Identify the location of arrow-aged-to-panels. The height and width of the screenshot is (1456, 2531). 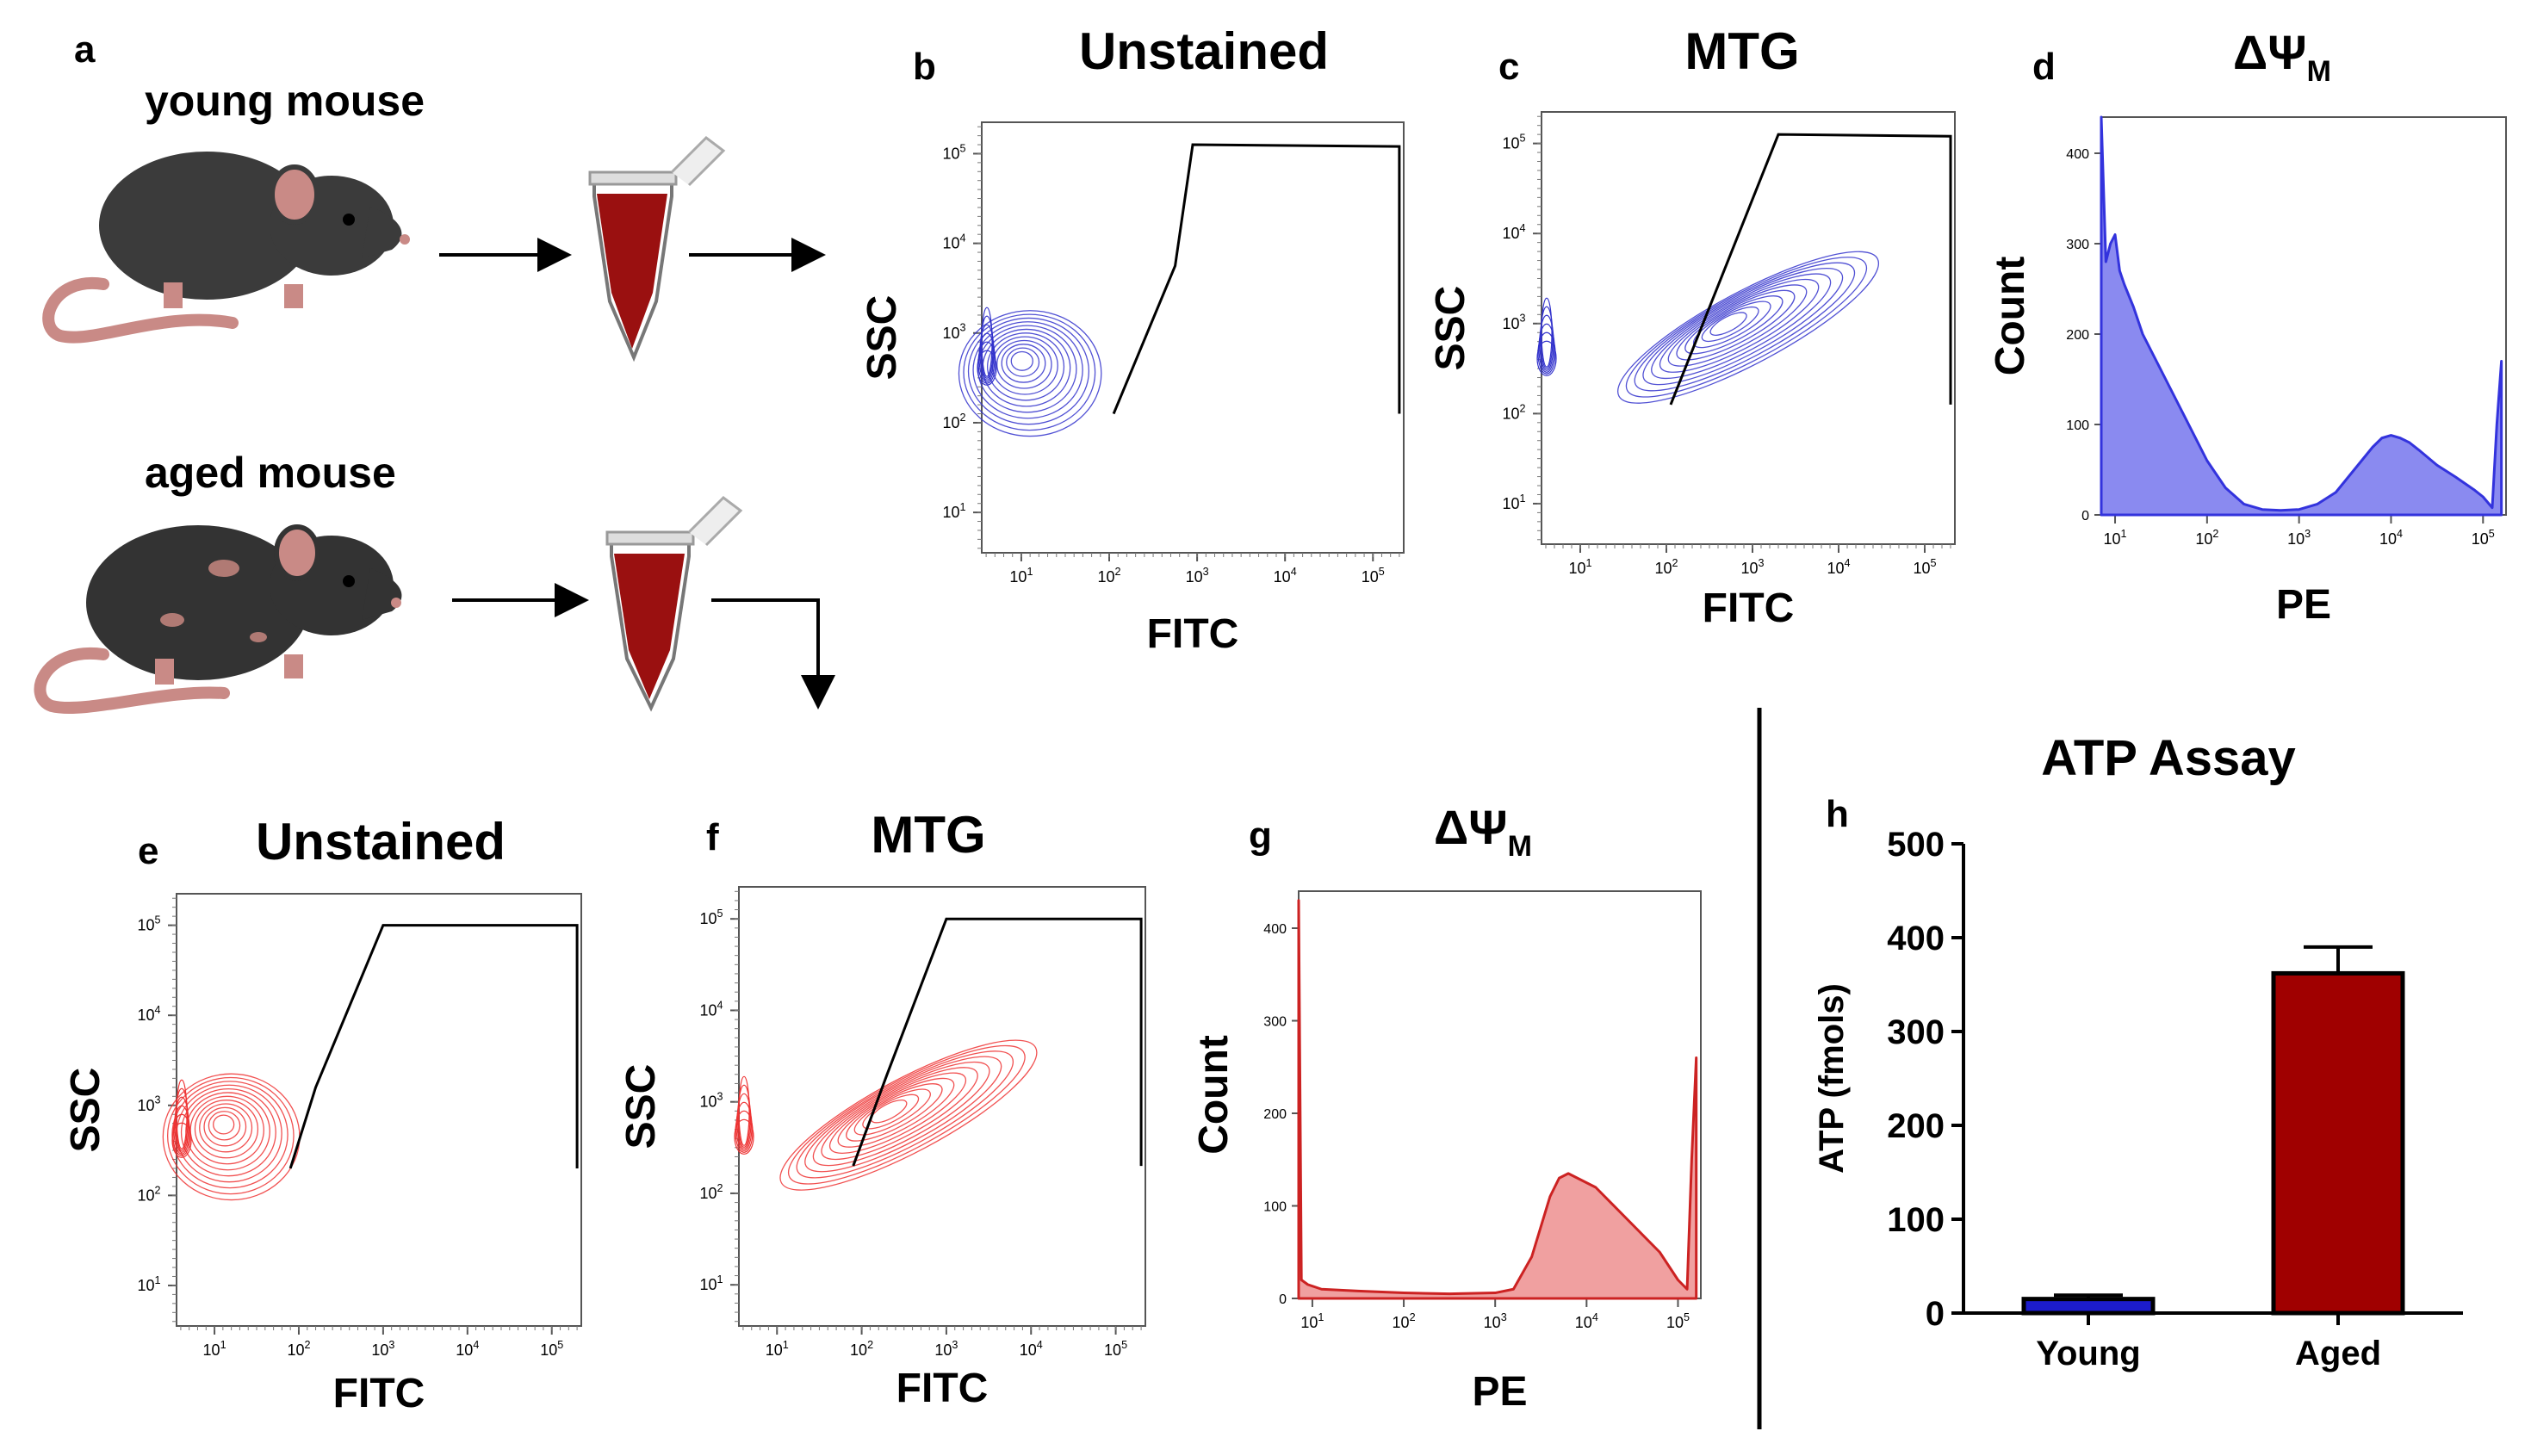
(773, 653).